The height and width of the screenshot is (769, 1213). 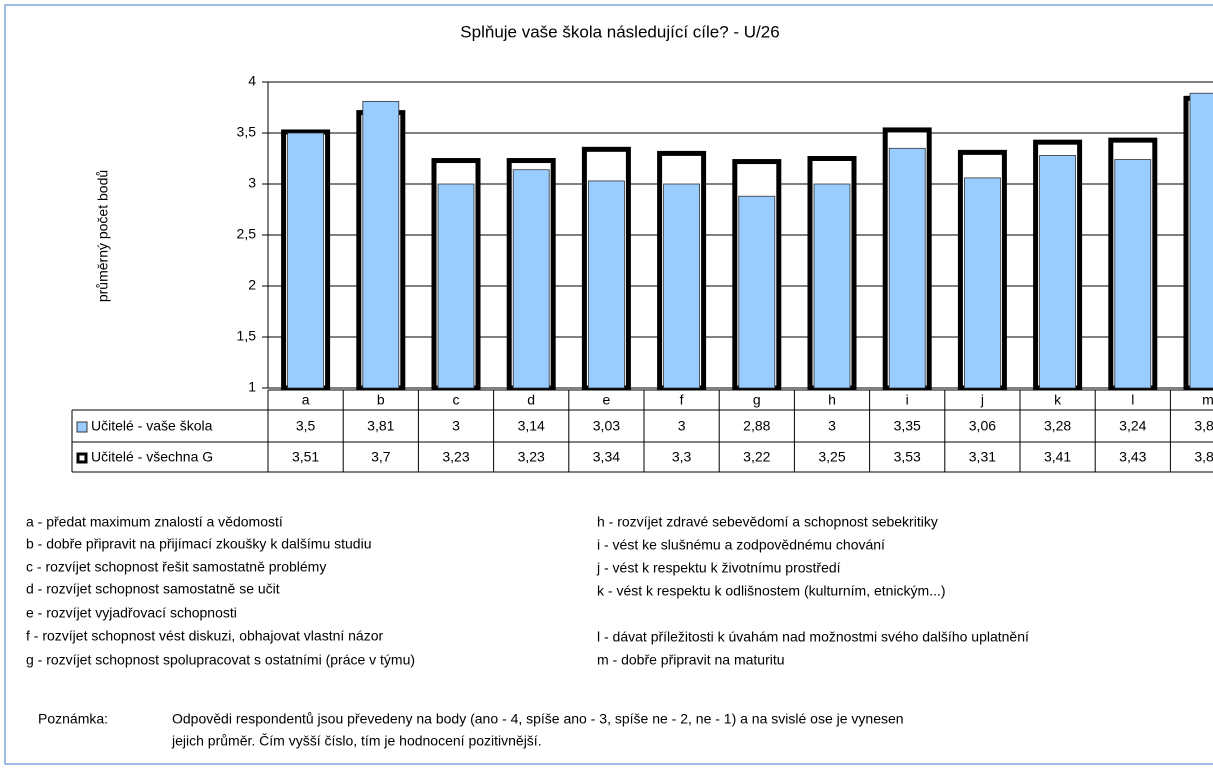 What do you see at coordinates (907, 457) in the screenshot?
I see `data-label: 3,53` at bounding box center [907, 457].